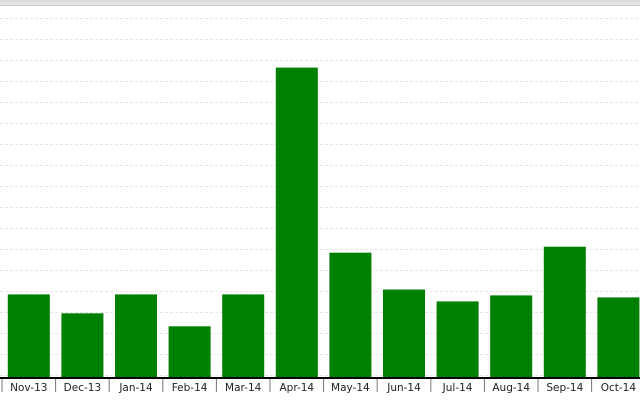 This screenshot has width=640, height=400. What do you see at coordinates (296, 388) in the screenshot?
I see `x-tick-label: Apr-14` at bounding box center [296, 388].